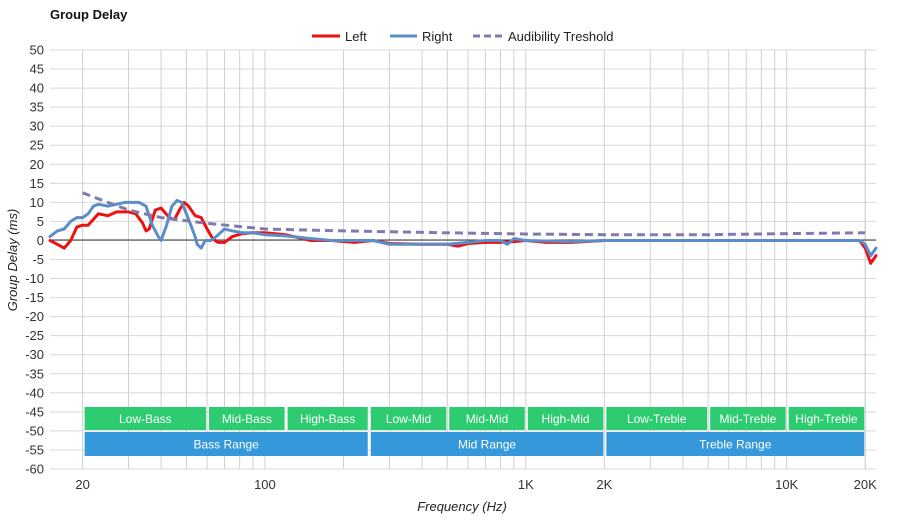  Describe the element at coordinates (34, 278) in the screenshot. I see `y-tick-label: -10` at that location.